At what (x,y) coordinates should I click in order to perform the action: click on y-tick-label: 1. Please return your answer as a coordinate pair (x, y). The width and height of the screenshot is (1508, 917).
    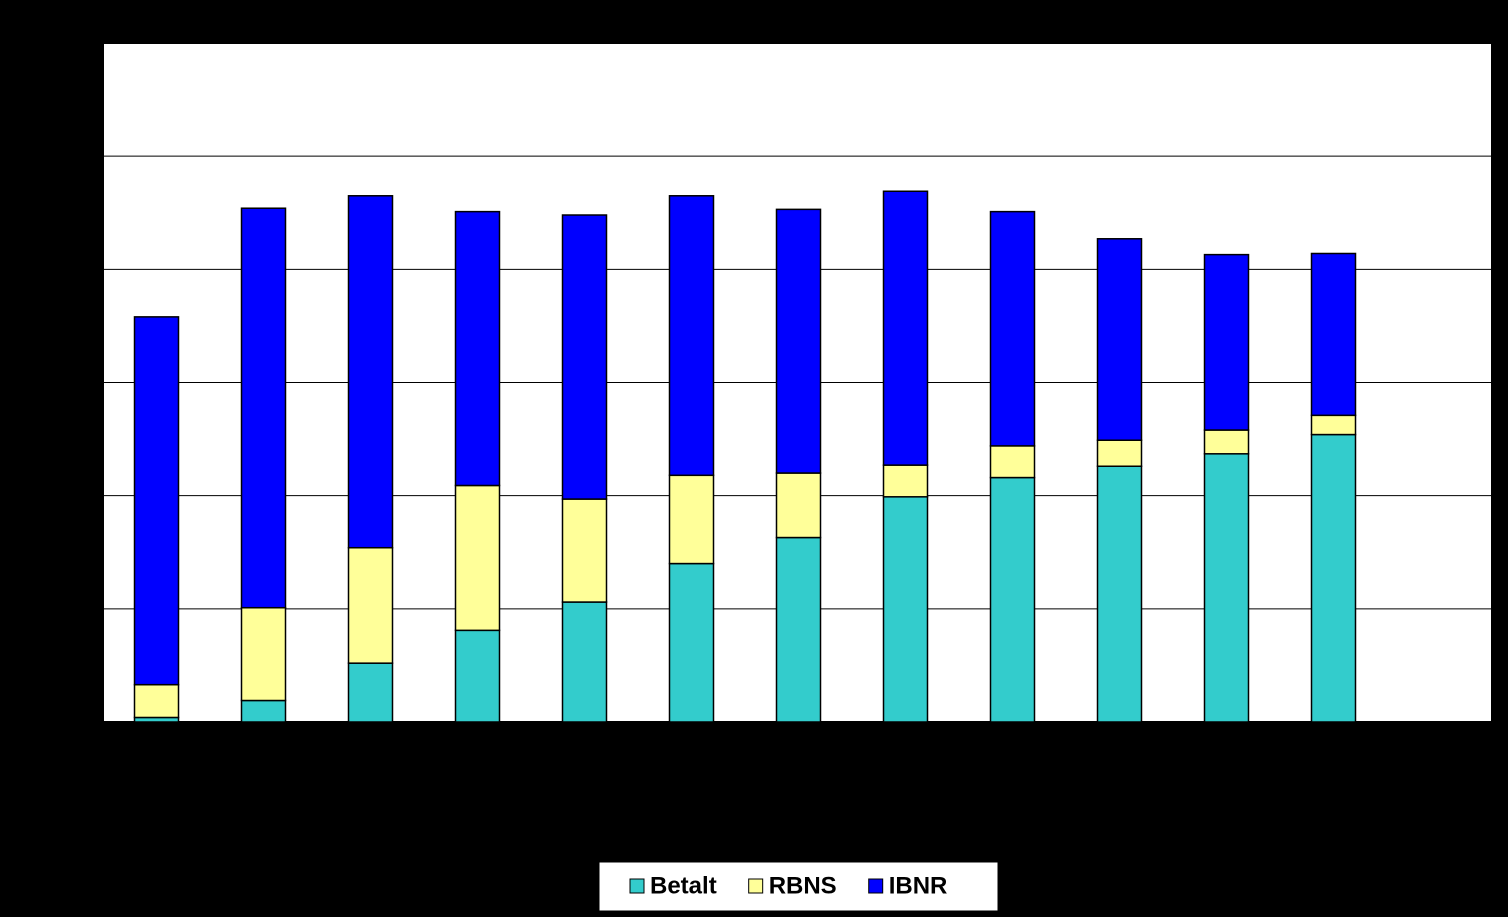
    Looking at the image, I should click on (86, 607).